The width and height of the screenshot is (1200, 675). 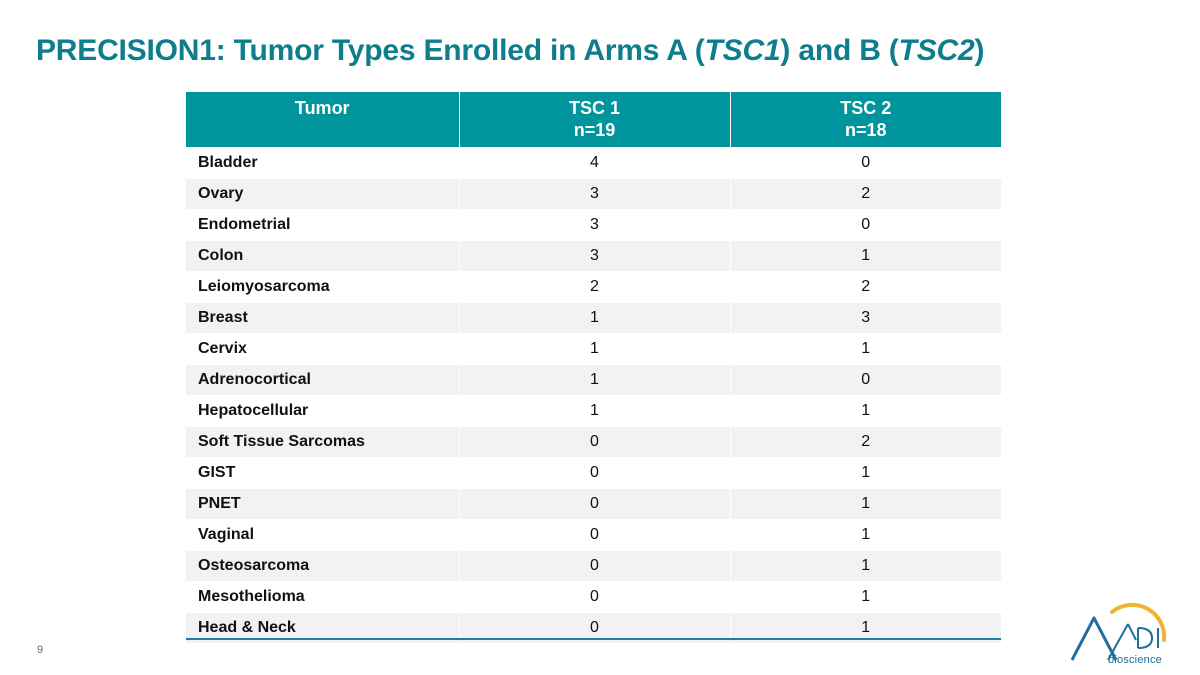 What do you see at coordinates (865, 130) in the screenshot?
I see `header-tsc2-count: n=18` at bounding box center [865, 130].